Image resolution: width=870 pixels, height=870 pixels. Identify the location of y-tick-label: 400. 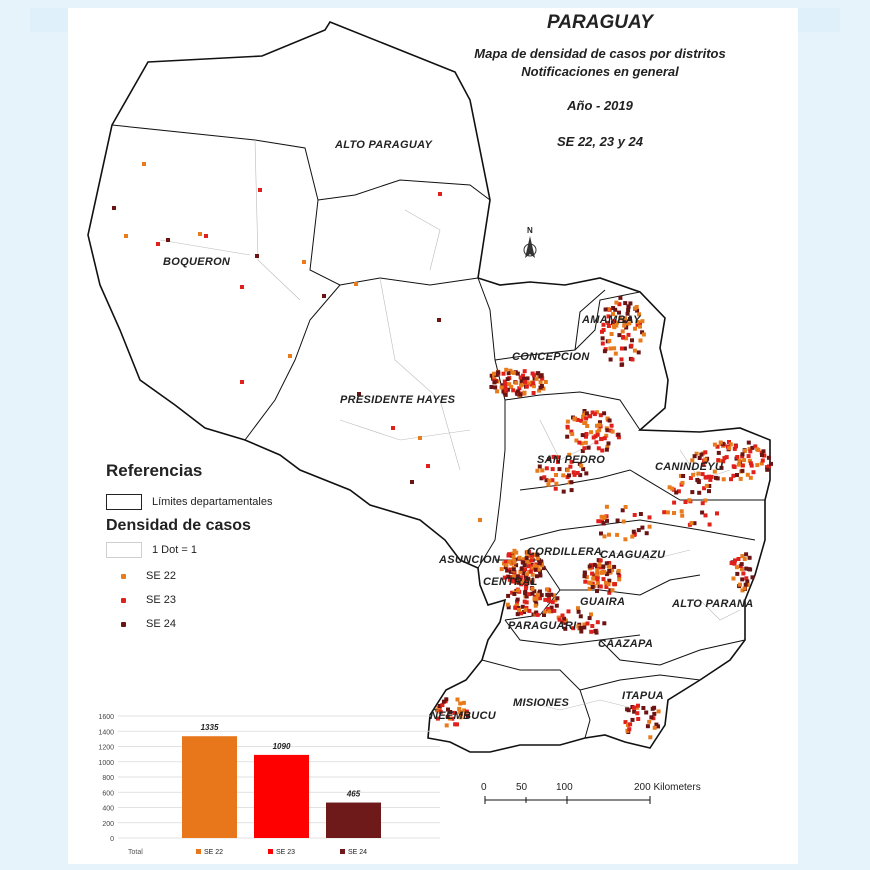
(108, 809).